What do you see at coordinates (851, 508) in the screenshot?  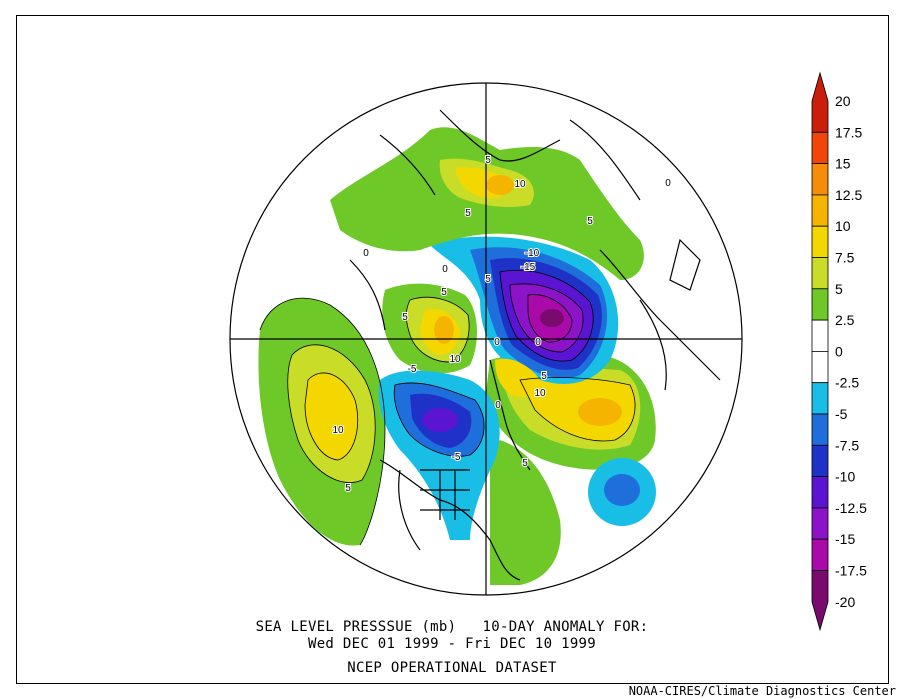 I see `colorbar-tick-label: -12.5` at bounding box center [851, 508].